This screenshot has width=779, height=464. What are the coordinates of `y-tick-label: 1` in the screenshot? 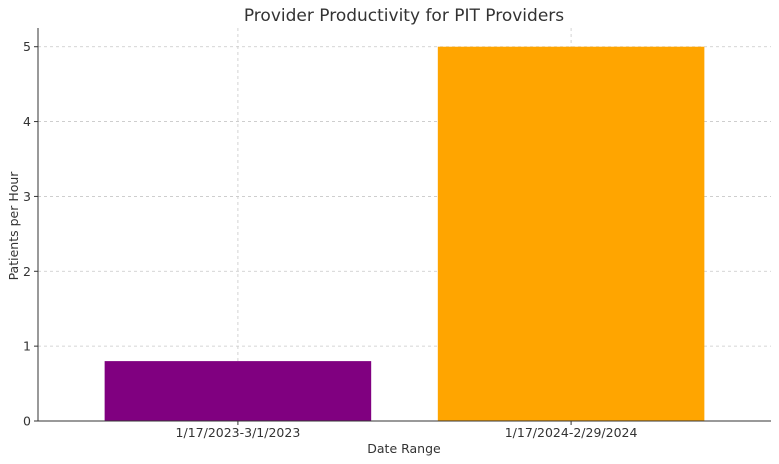 It's located at (27, 346).